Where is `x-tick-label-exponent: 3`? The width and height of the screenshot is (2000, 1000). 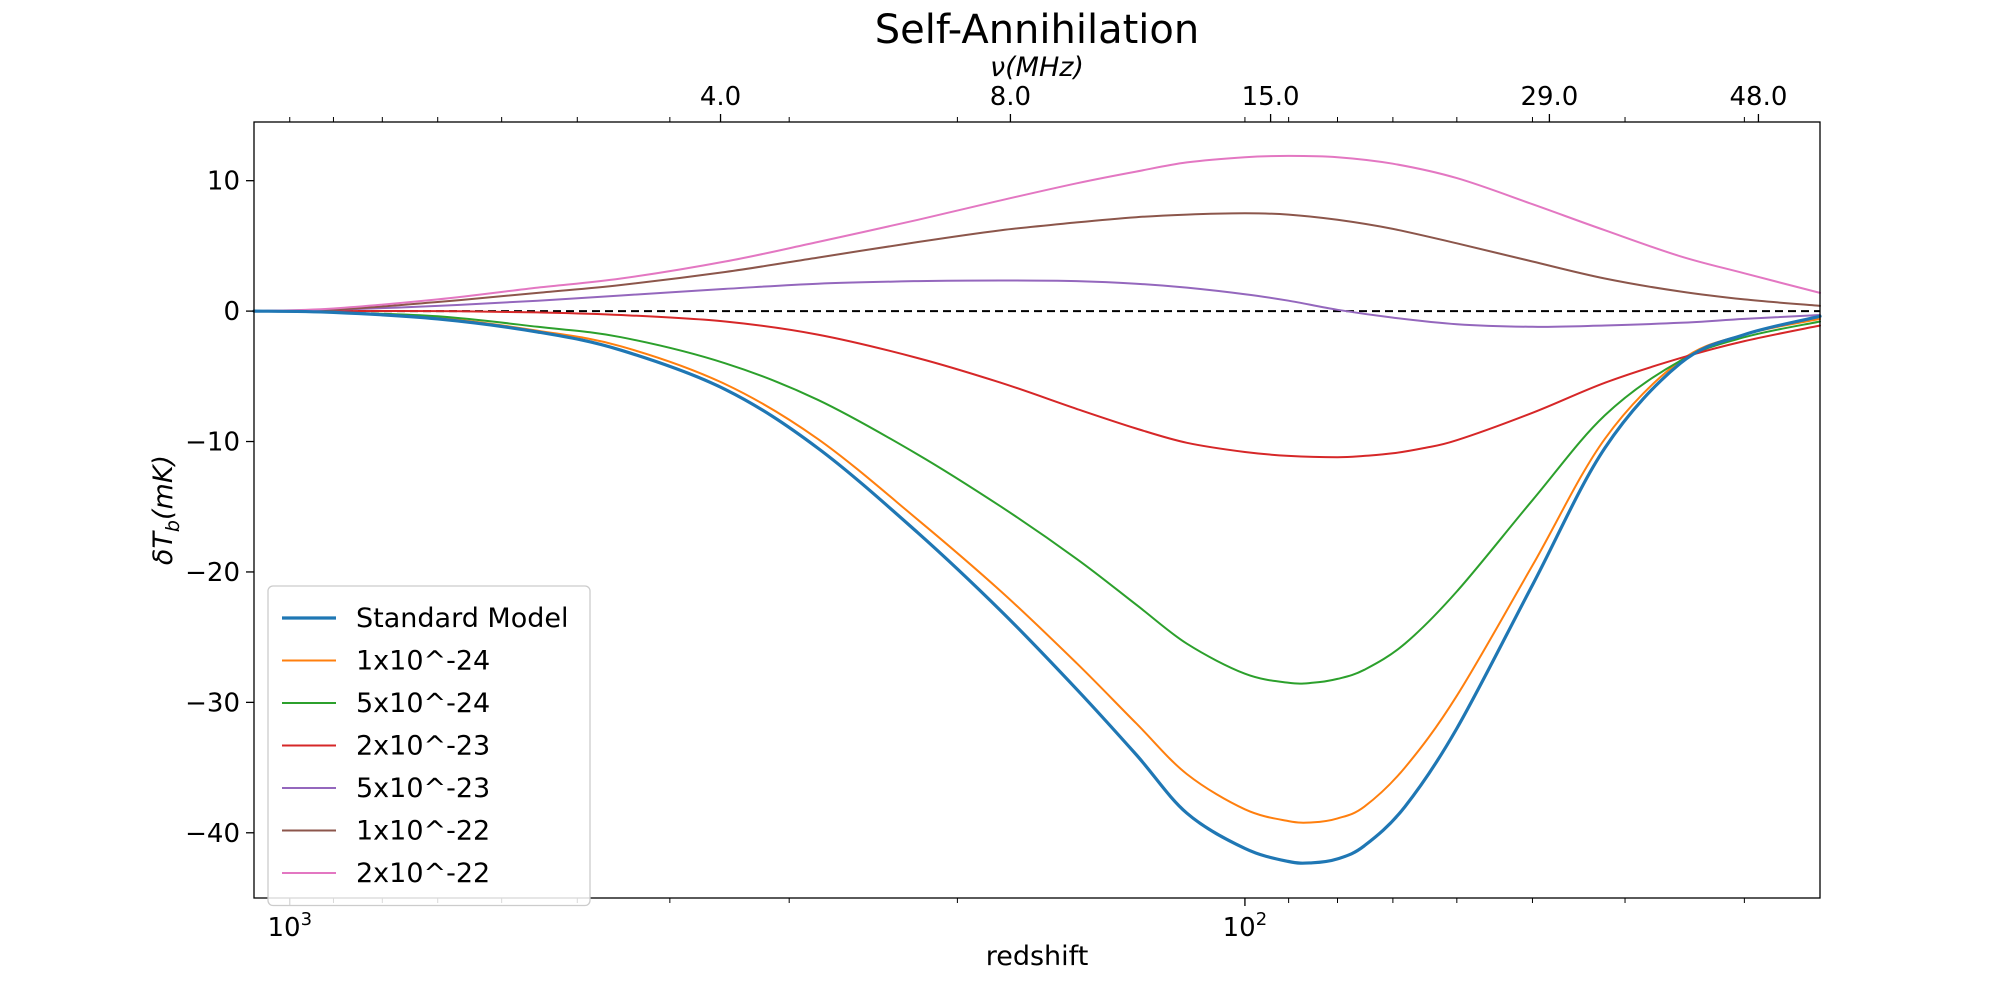 x-tick-label-exponent: 3 is located at coordinates (306, 919).